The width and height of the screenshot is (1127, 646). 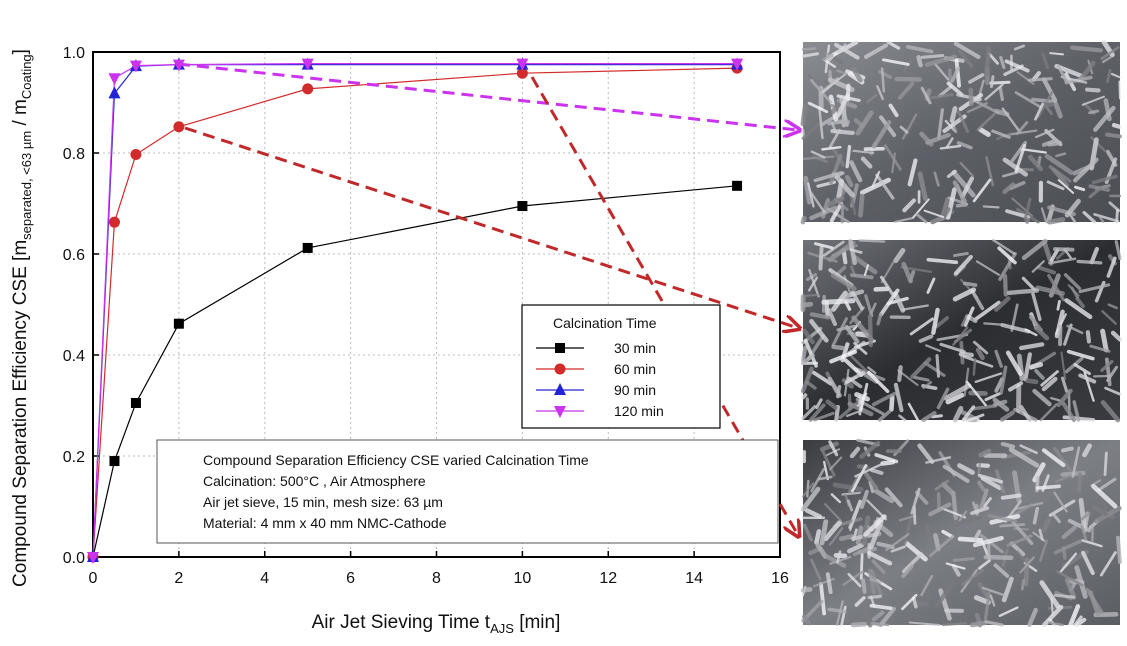 I want to click on annotation-line: Air jet sieve, 15 min, mesh size: 63 µm, so click(x=323, y=502).